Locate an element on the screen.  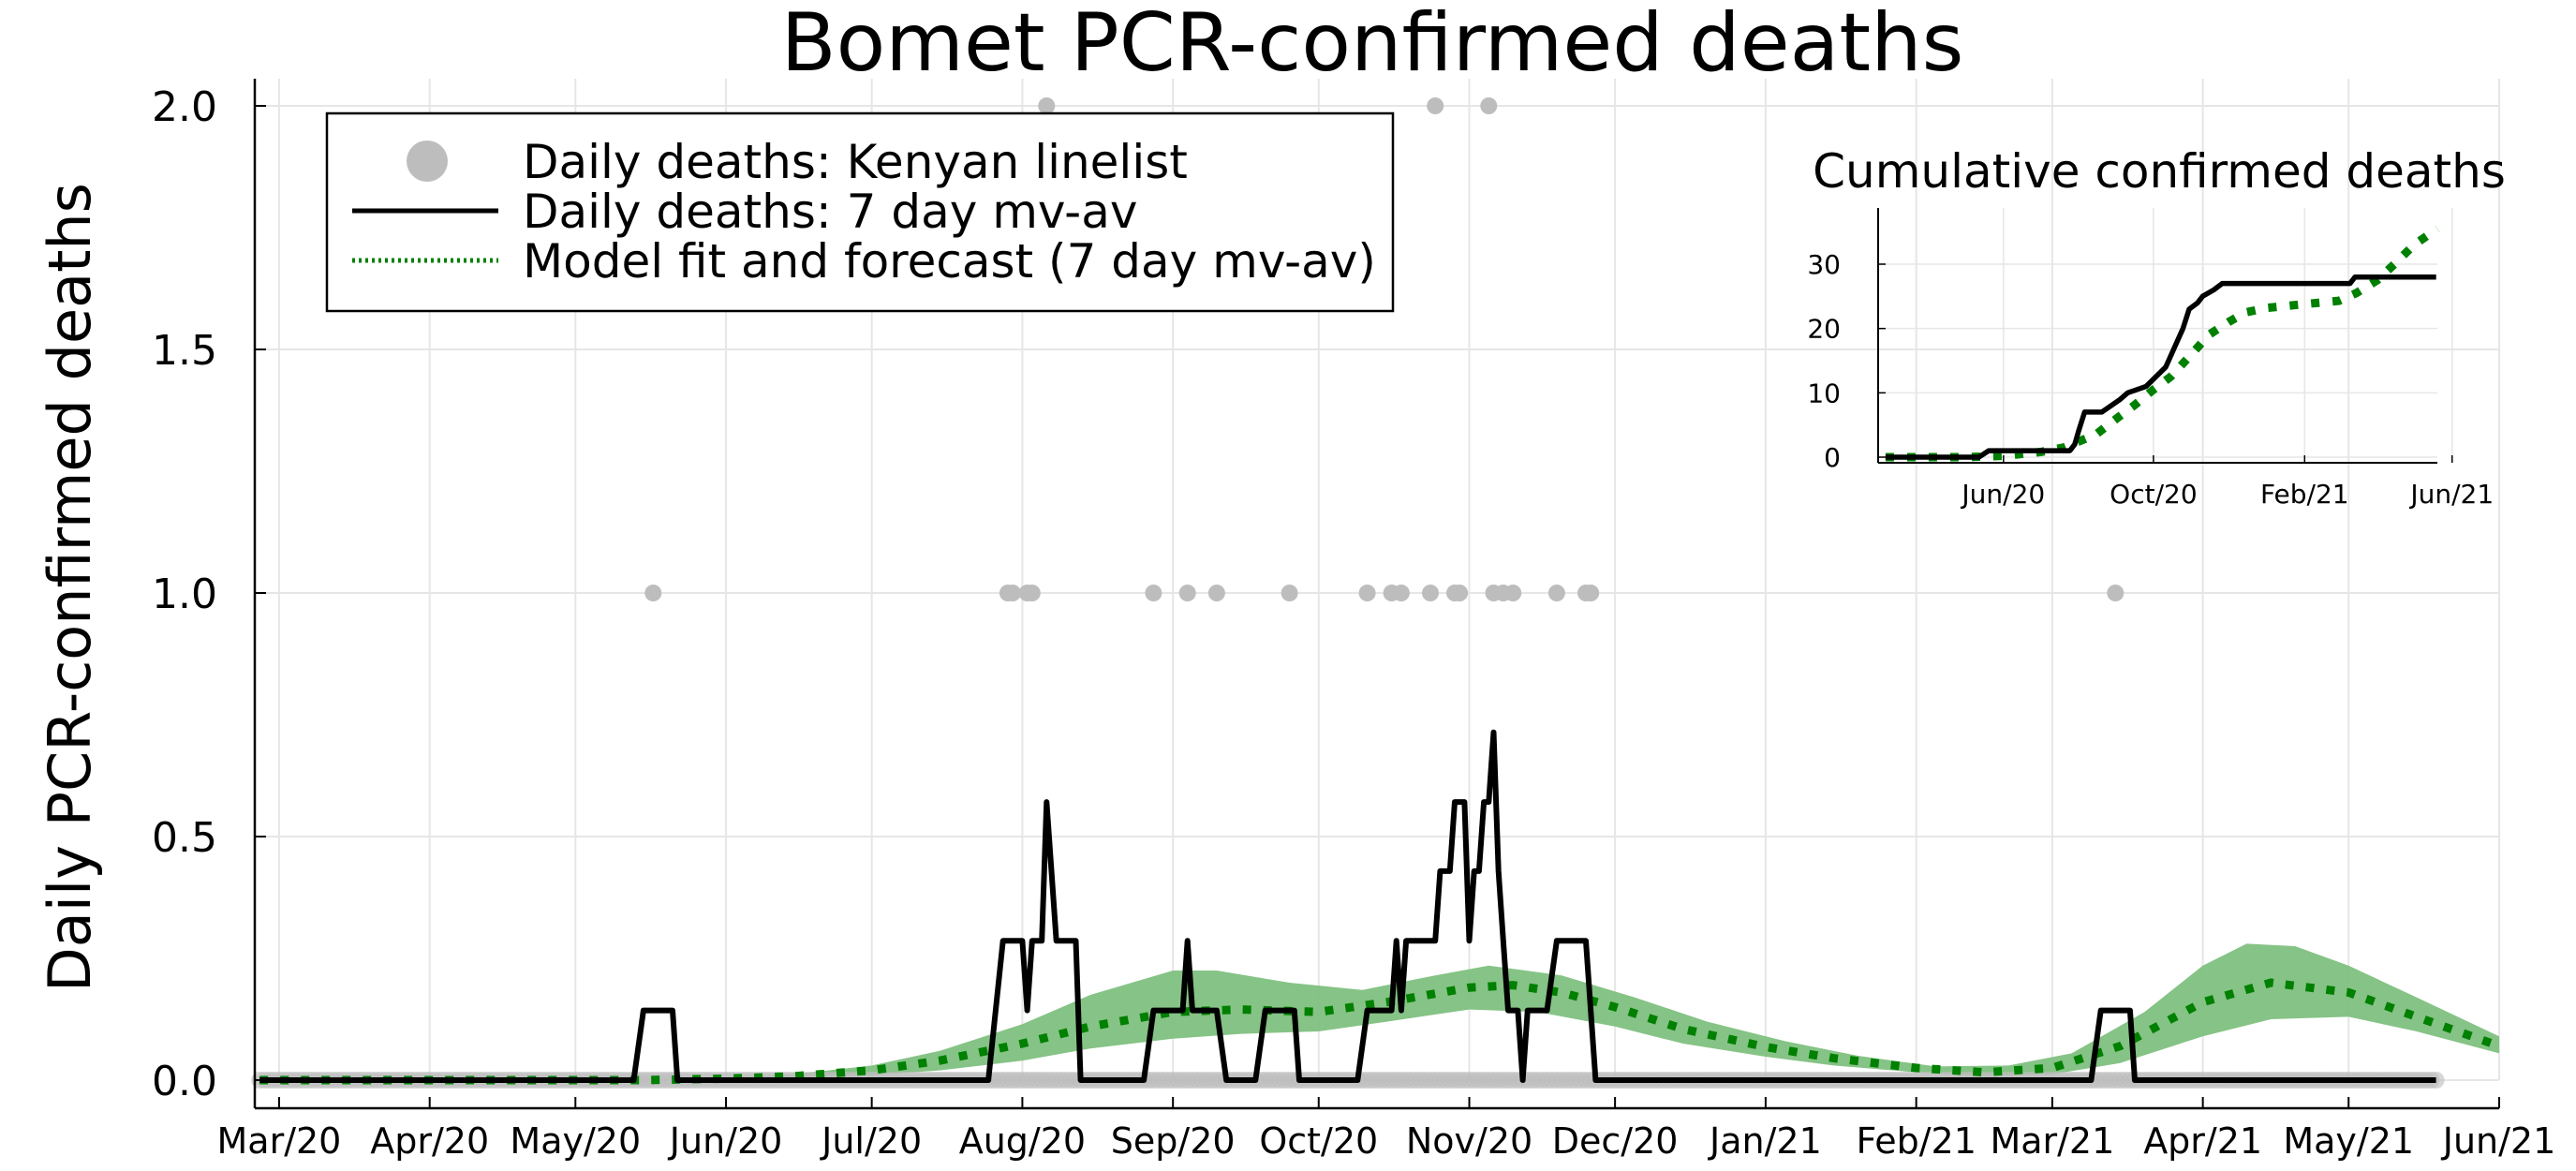
x-tick-label: Oct/20 is located at coordinates (1318, 1141).